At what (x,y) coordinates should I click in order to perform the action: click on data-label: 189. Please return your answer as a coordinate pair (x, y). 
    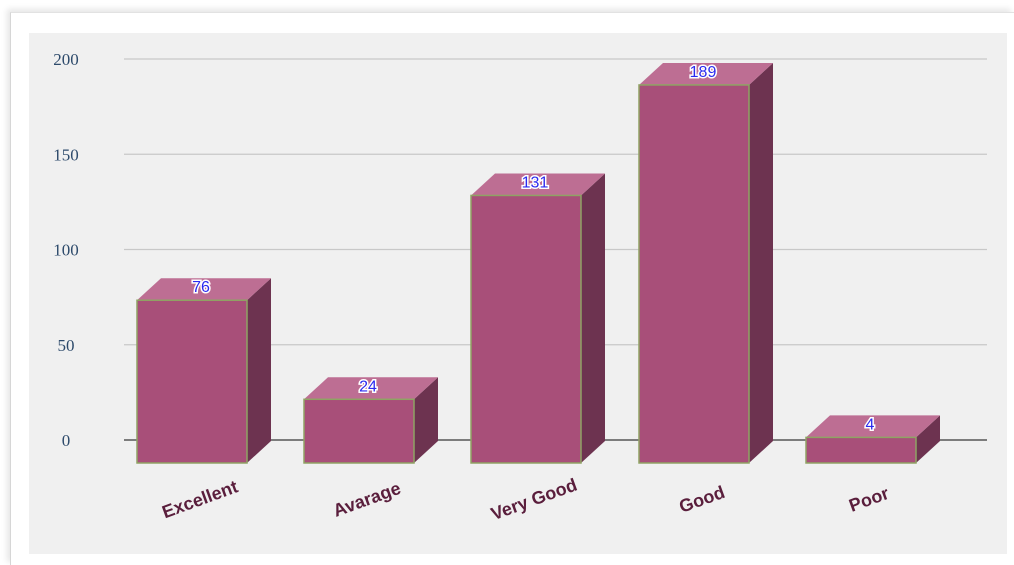
    Looking at the image, I should click on (703, 72).